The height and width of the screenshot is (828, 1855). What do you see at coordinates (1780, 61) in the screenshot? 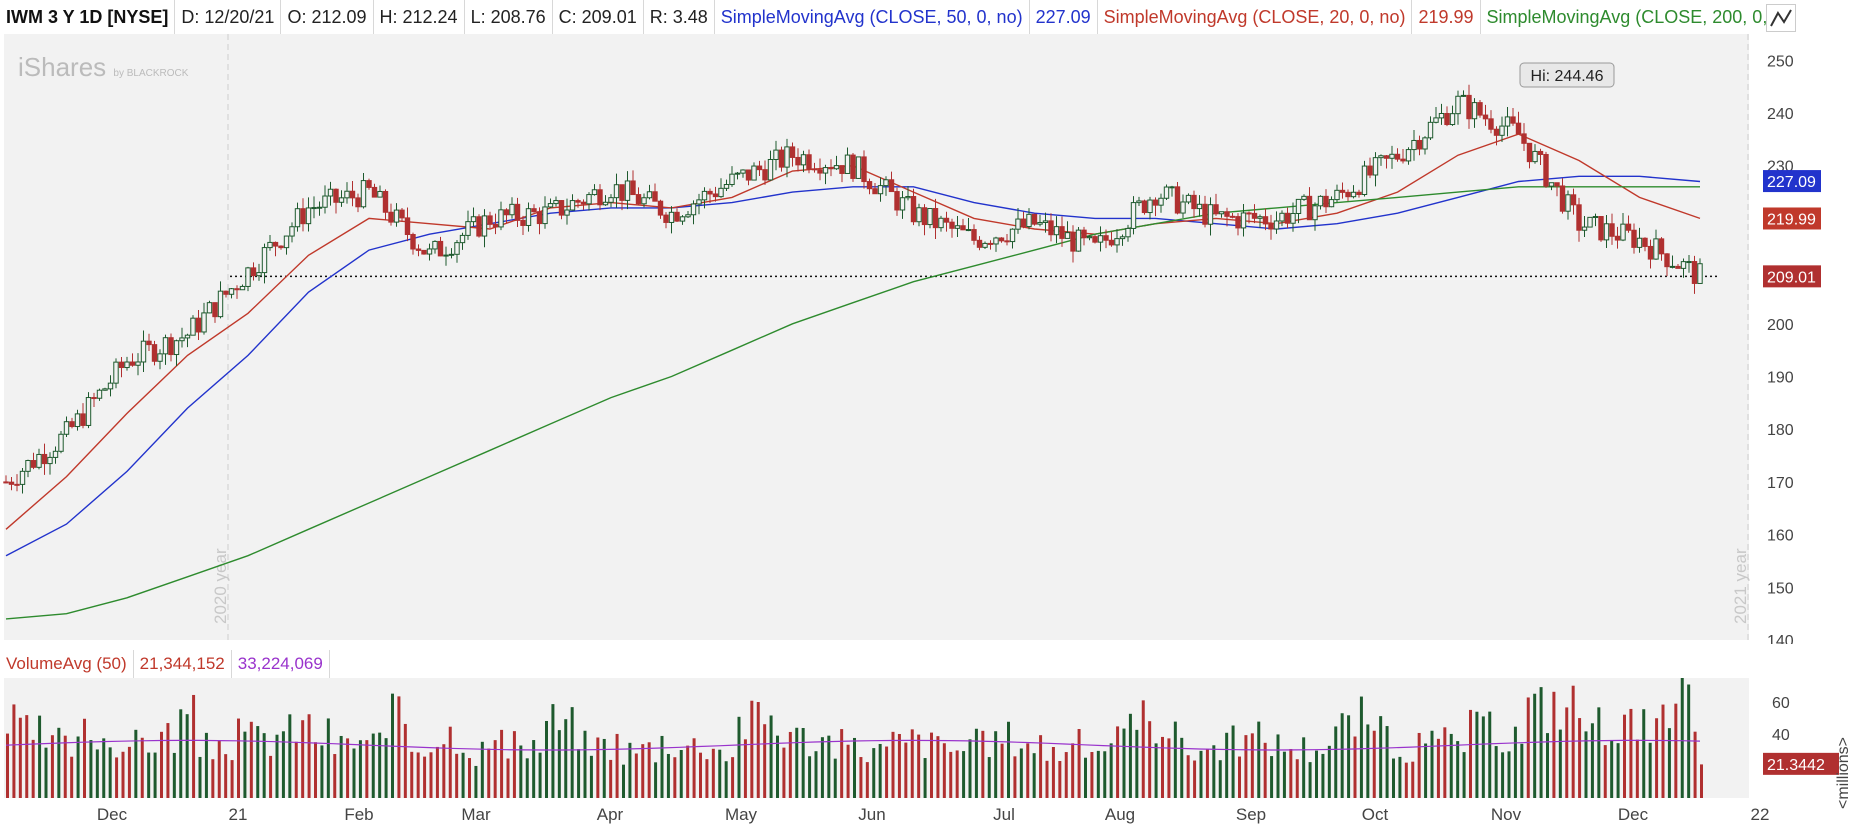
I see `y-tick-label: 250` at bounding box center [1780, 61].